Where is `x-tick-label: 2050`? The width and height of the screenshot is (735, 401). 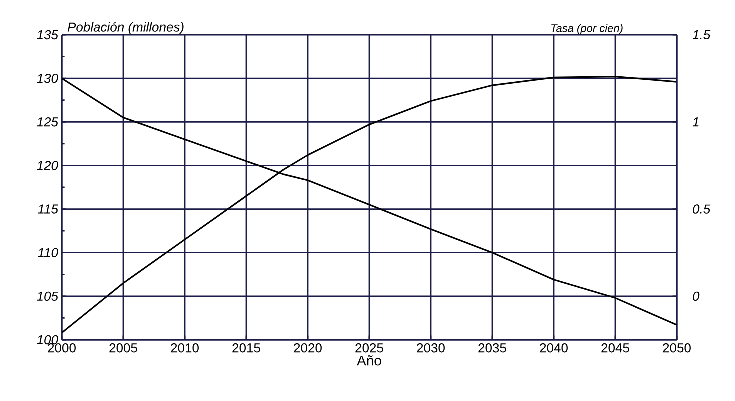
x-tick-label: 2050 is located at coordinates (677, 348).